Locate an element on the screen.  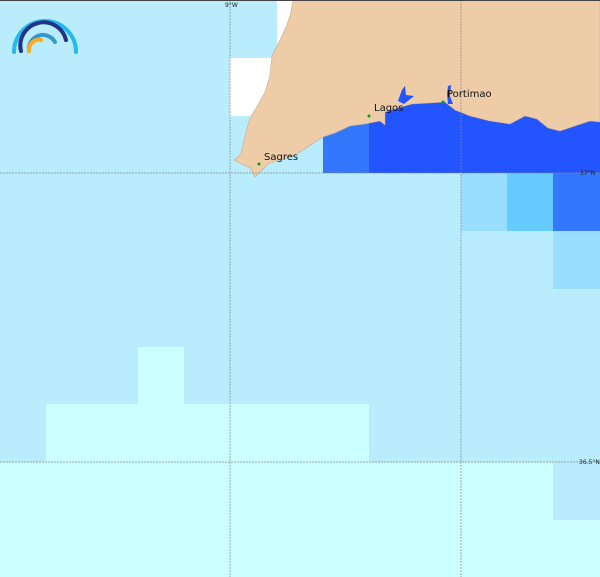
place-label-portimao: Portimao is located at coordinates (469, 94).